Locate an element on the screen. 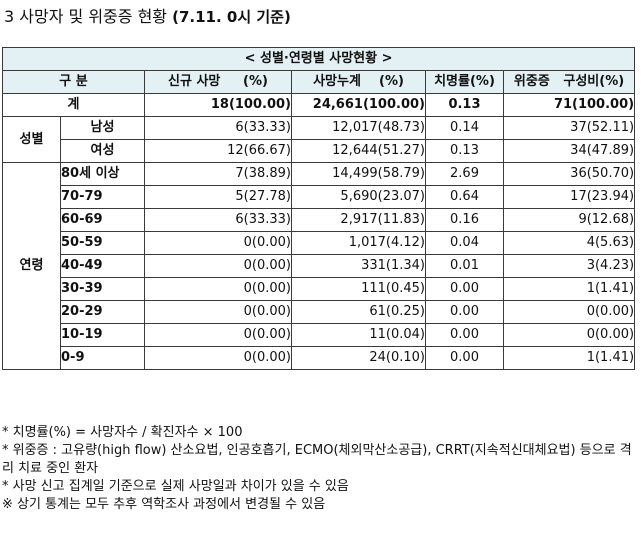 This screenshot has width=641, height=547. total-critical: 71(100.00) is located at coordinates (569, 105).